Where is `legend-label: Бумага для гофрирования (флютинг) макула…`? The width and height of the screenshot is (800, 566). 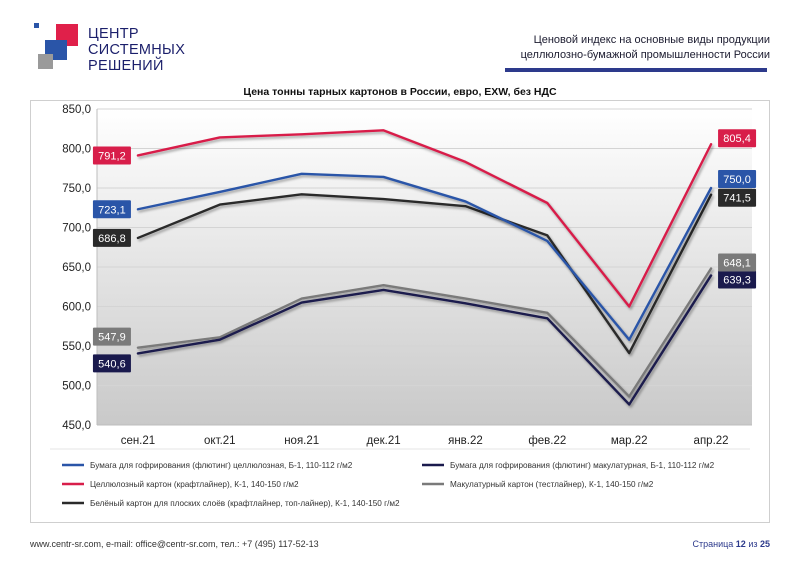 legend-label: Бумага для гофрирования (флютинг) макула… is located at coordinates (582, 465).